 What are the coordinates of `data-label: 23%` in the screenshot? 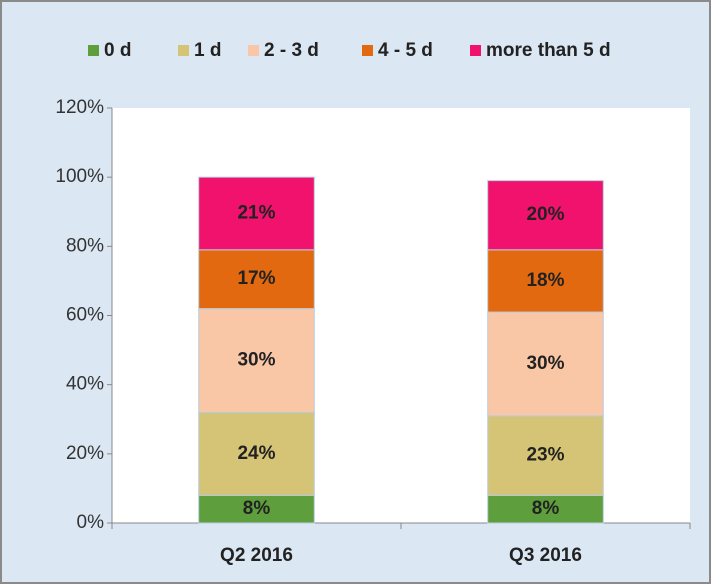 It's located at (545, 455).